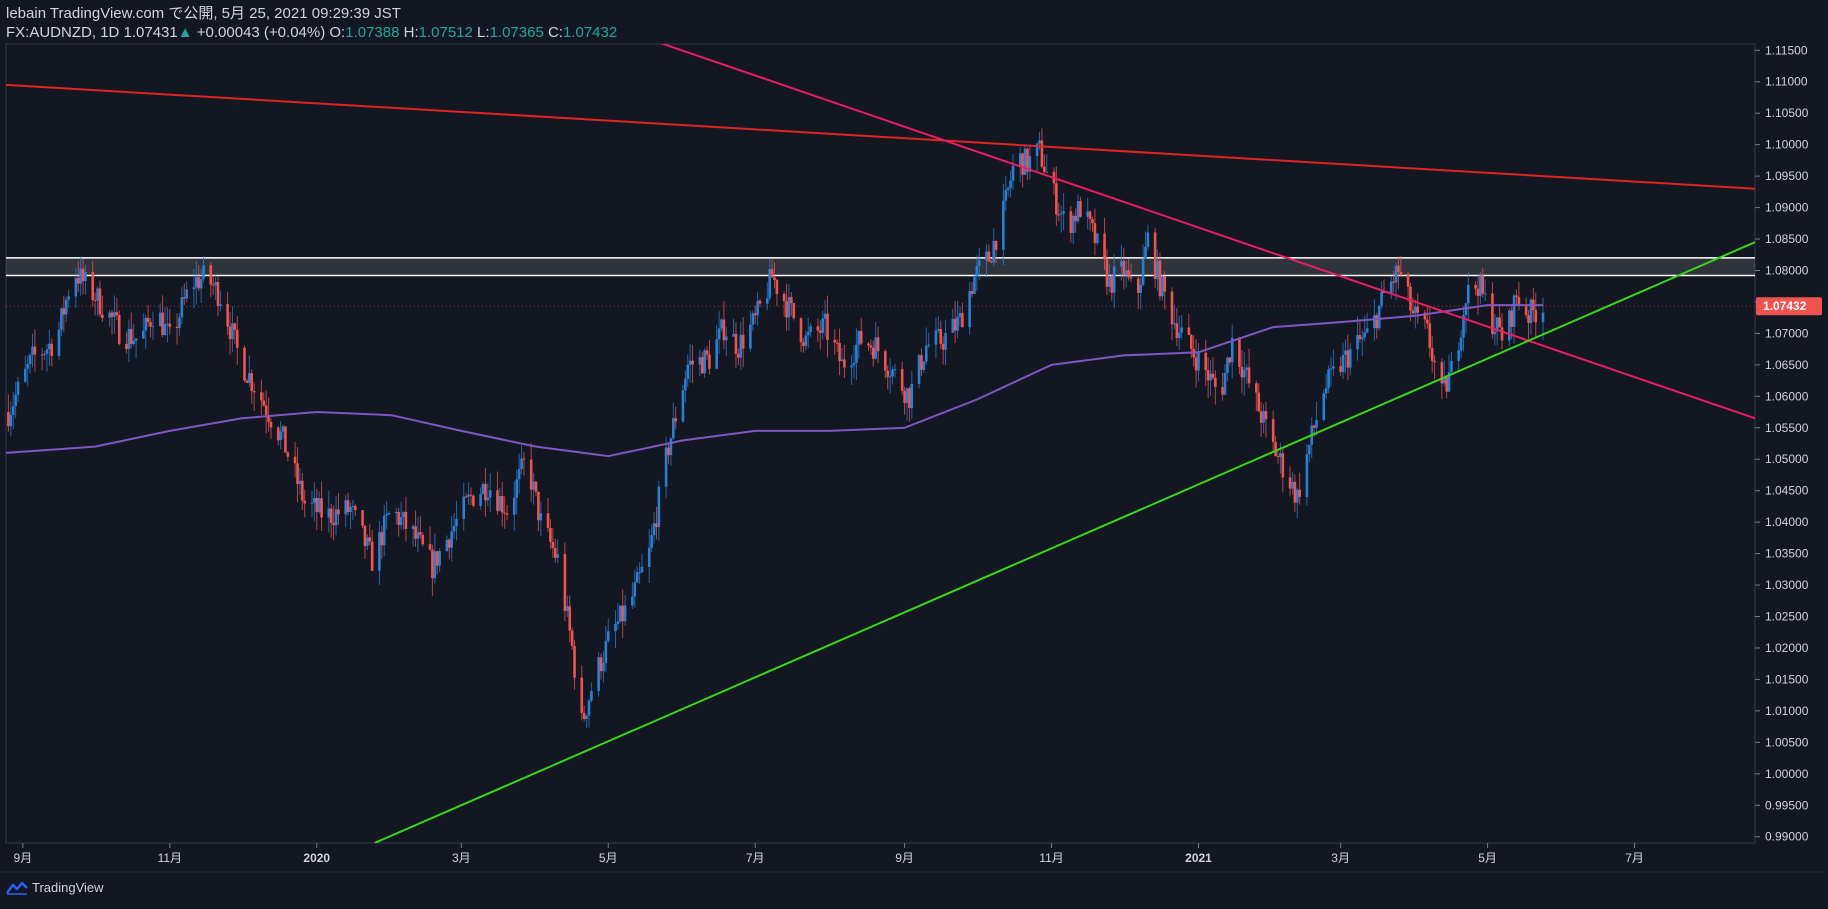 Image resolution: width=1828 pixels, height=909 pixels. What do you see at coordinates (23, 858) in the screenshot?
I see `x-tick-label: 9月` at bounding box center [23, 858].